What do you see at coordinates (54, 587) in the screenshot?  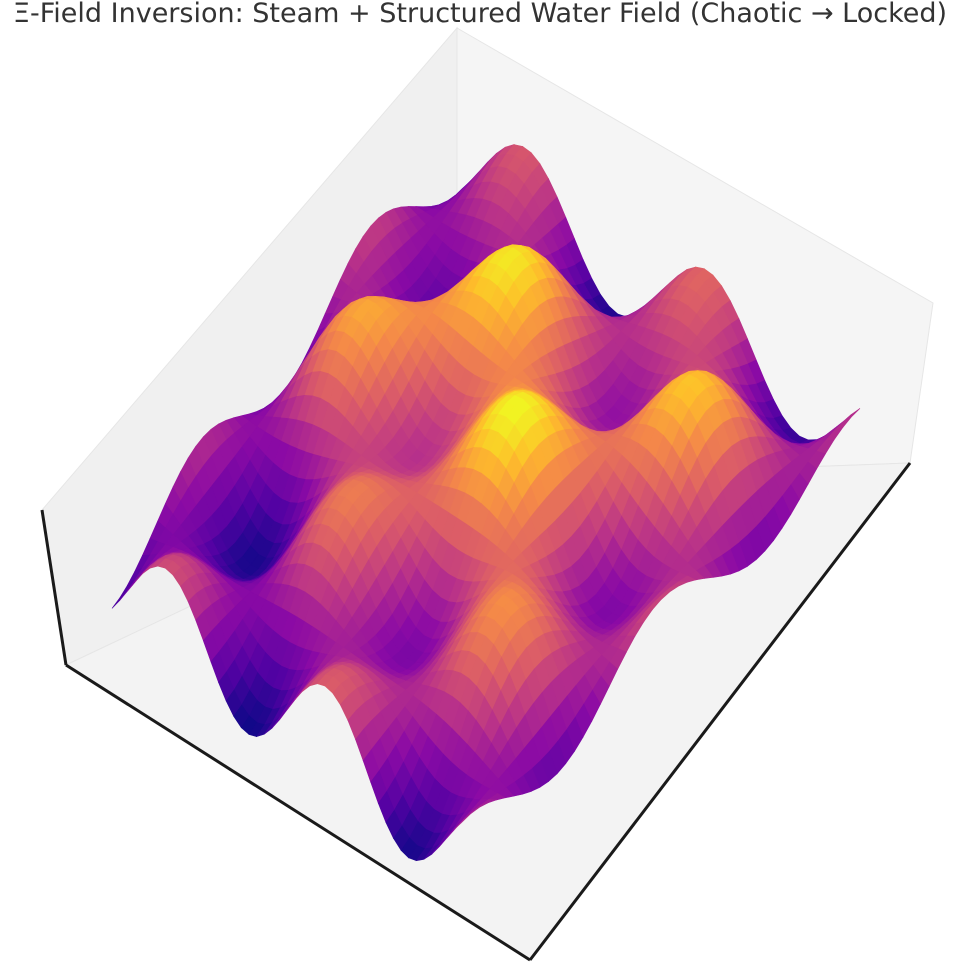 I see `z-axis-line` at bounding box center [54, 587].